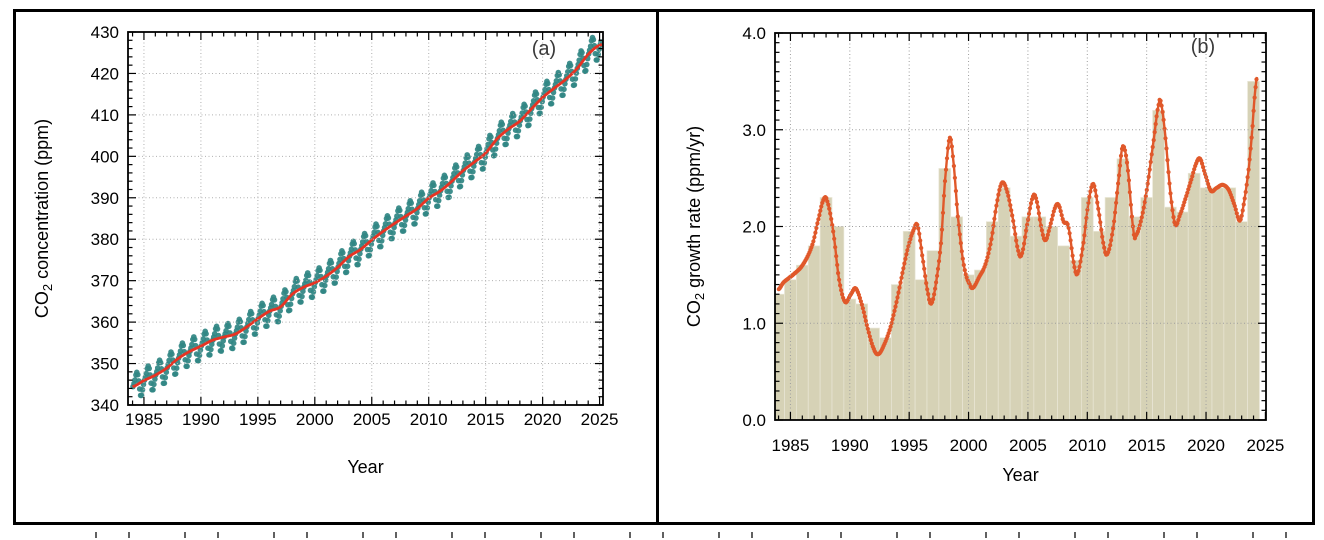  I want to click on svg-text: 2.0, so click(754, 227).